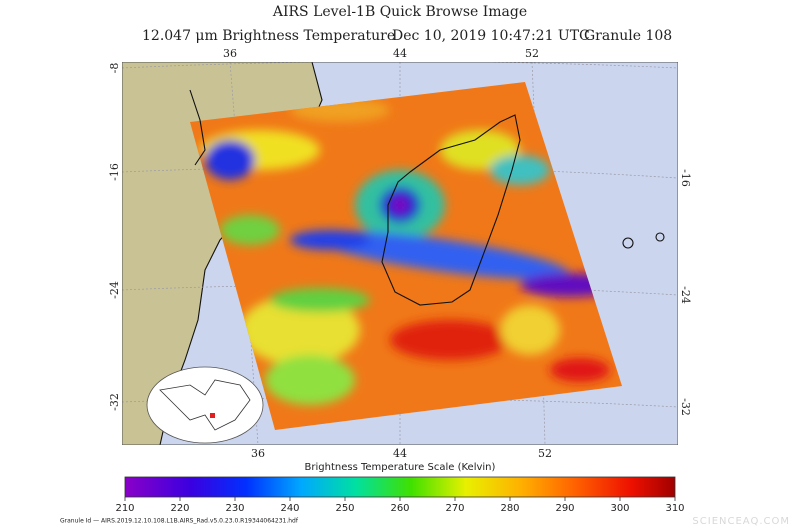 The height and width of the screenshot is (530, 800). What do you see at coordinates (628, 36) in the screenshot?
I see `subtitle-granule: Granule 108` at bounding box center [628, 36].